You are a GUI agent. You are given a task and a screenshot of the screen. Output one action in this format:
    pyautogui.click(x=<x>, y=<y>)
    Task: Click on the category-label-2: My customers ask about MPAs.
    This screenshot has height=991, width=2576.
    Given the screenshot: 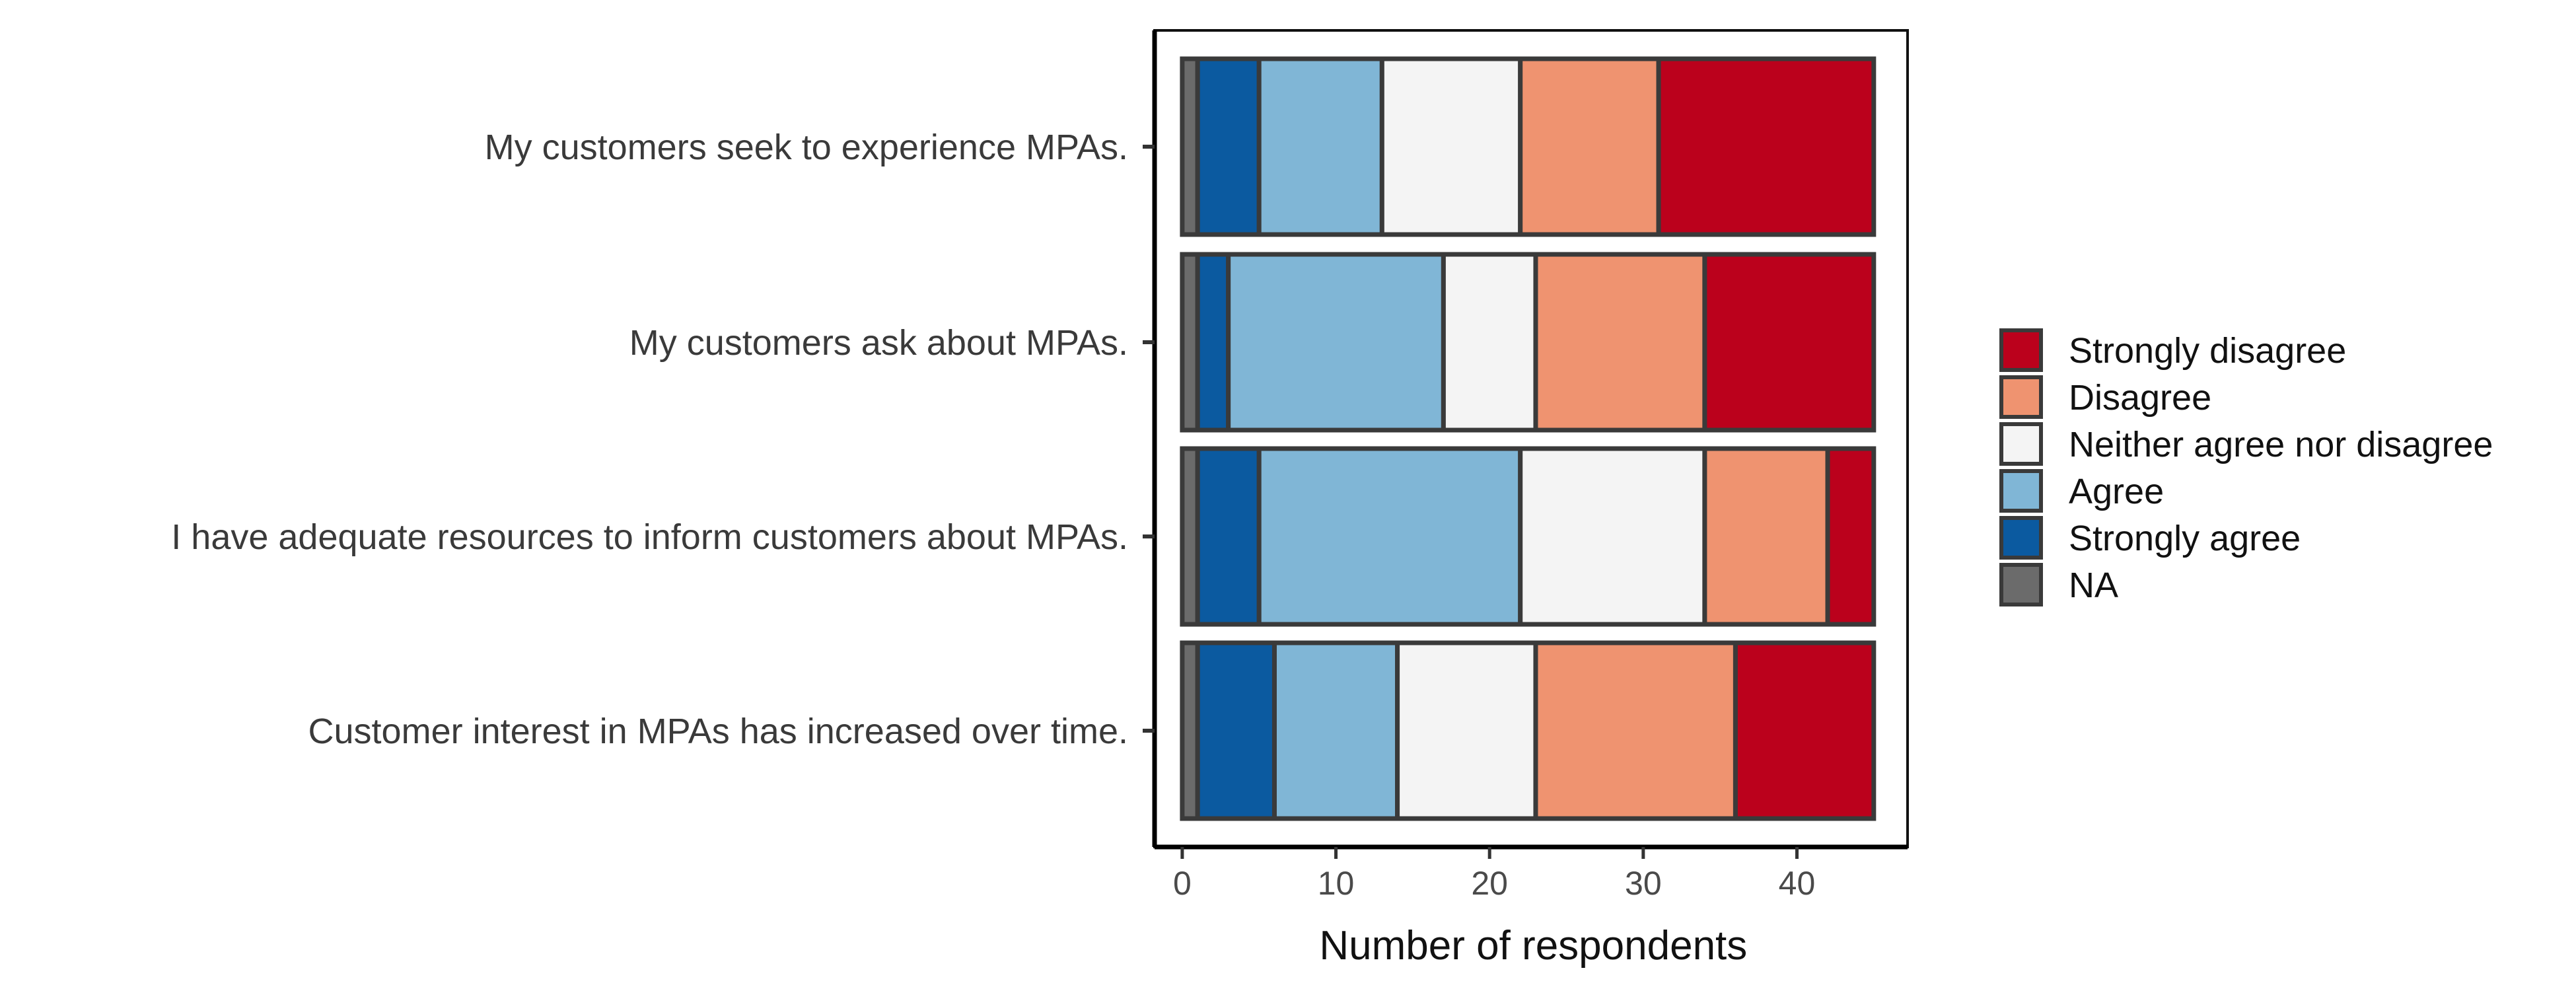 What is the action you would take?
    pyautogui.click(x=879, y=343)
    